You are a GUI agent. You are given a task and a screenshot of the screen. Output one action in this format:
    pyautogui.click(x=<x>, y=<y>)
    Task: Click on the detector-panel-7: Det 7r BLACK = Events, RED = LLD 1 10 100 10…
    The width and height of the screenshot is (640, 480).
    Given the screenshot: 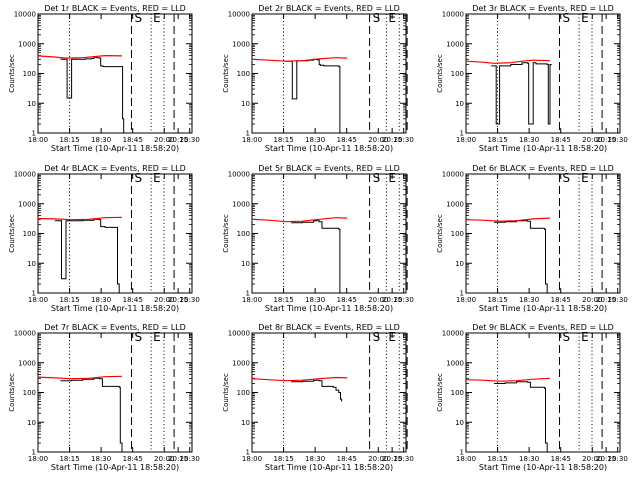 What is the action you would take?
    pyautogui.click(x=104, y=397)
    